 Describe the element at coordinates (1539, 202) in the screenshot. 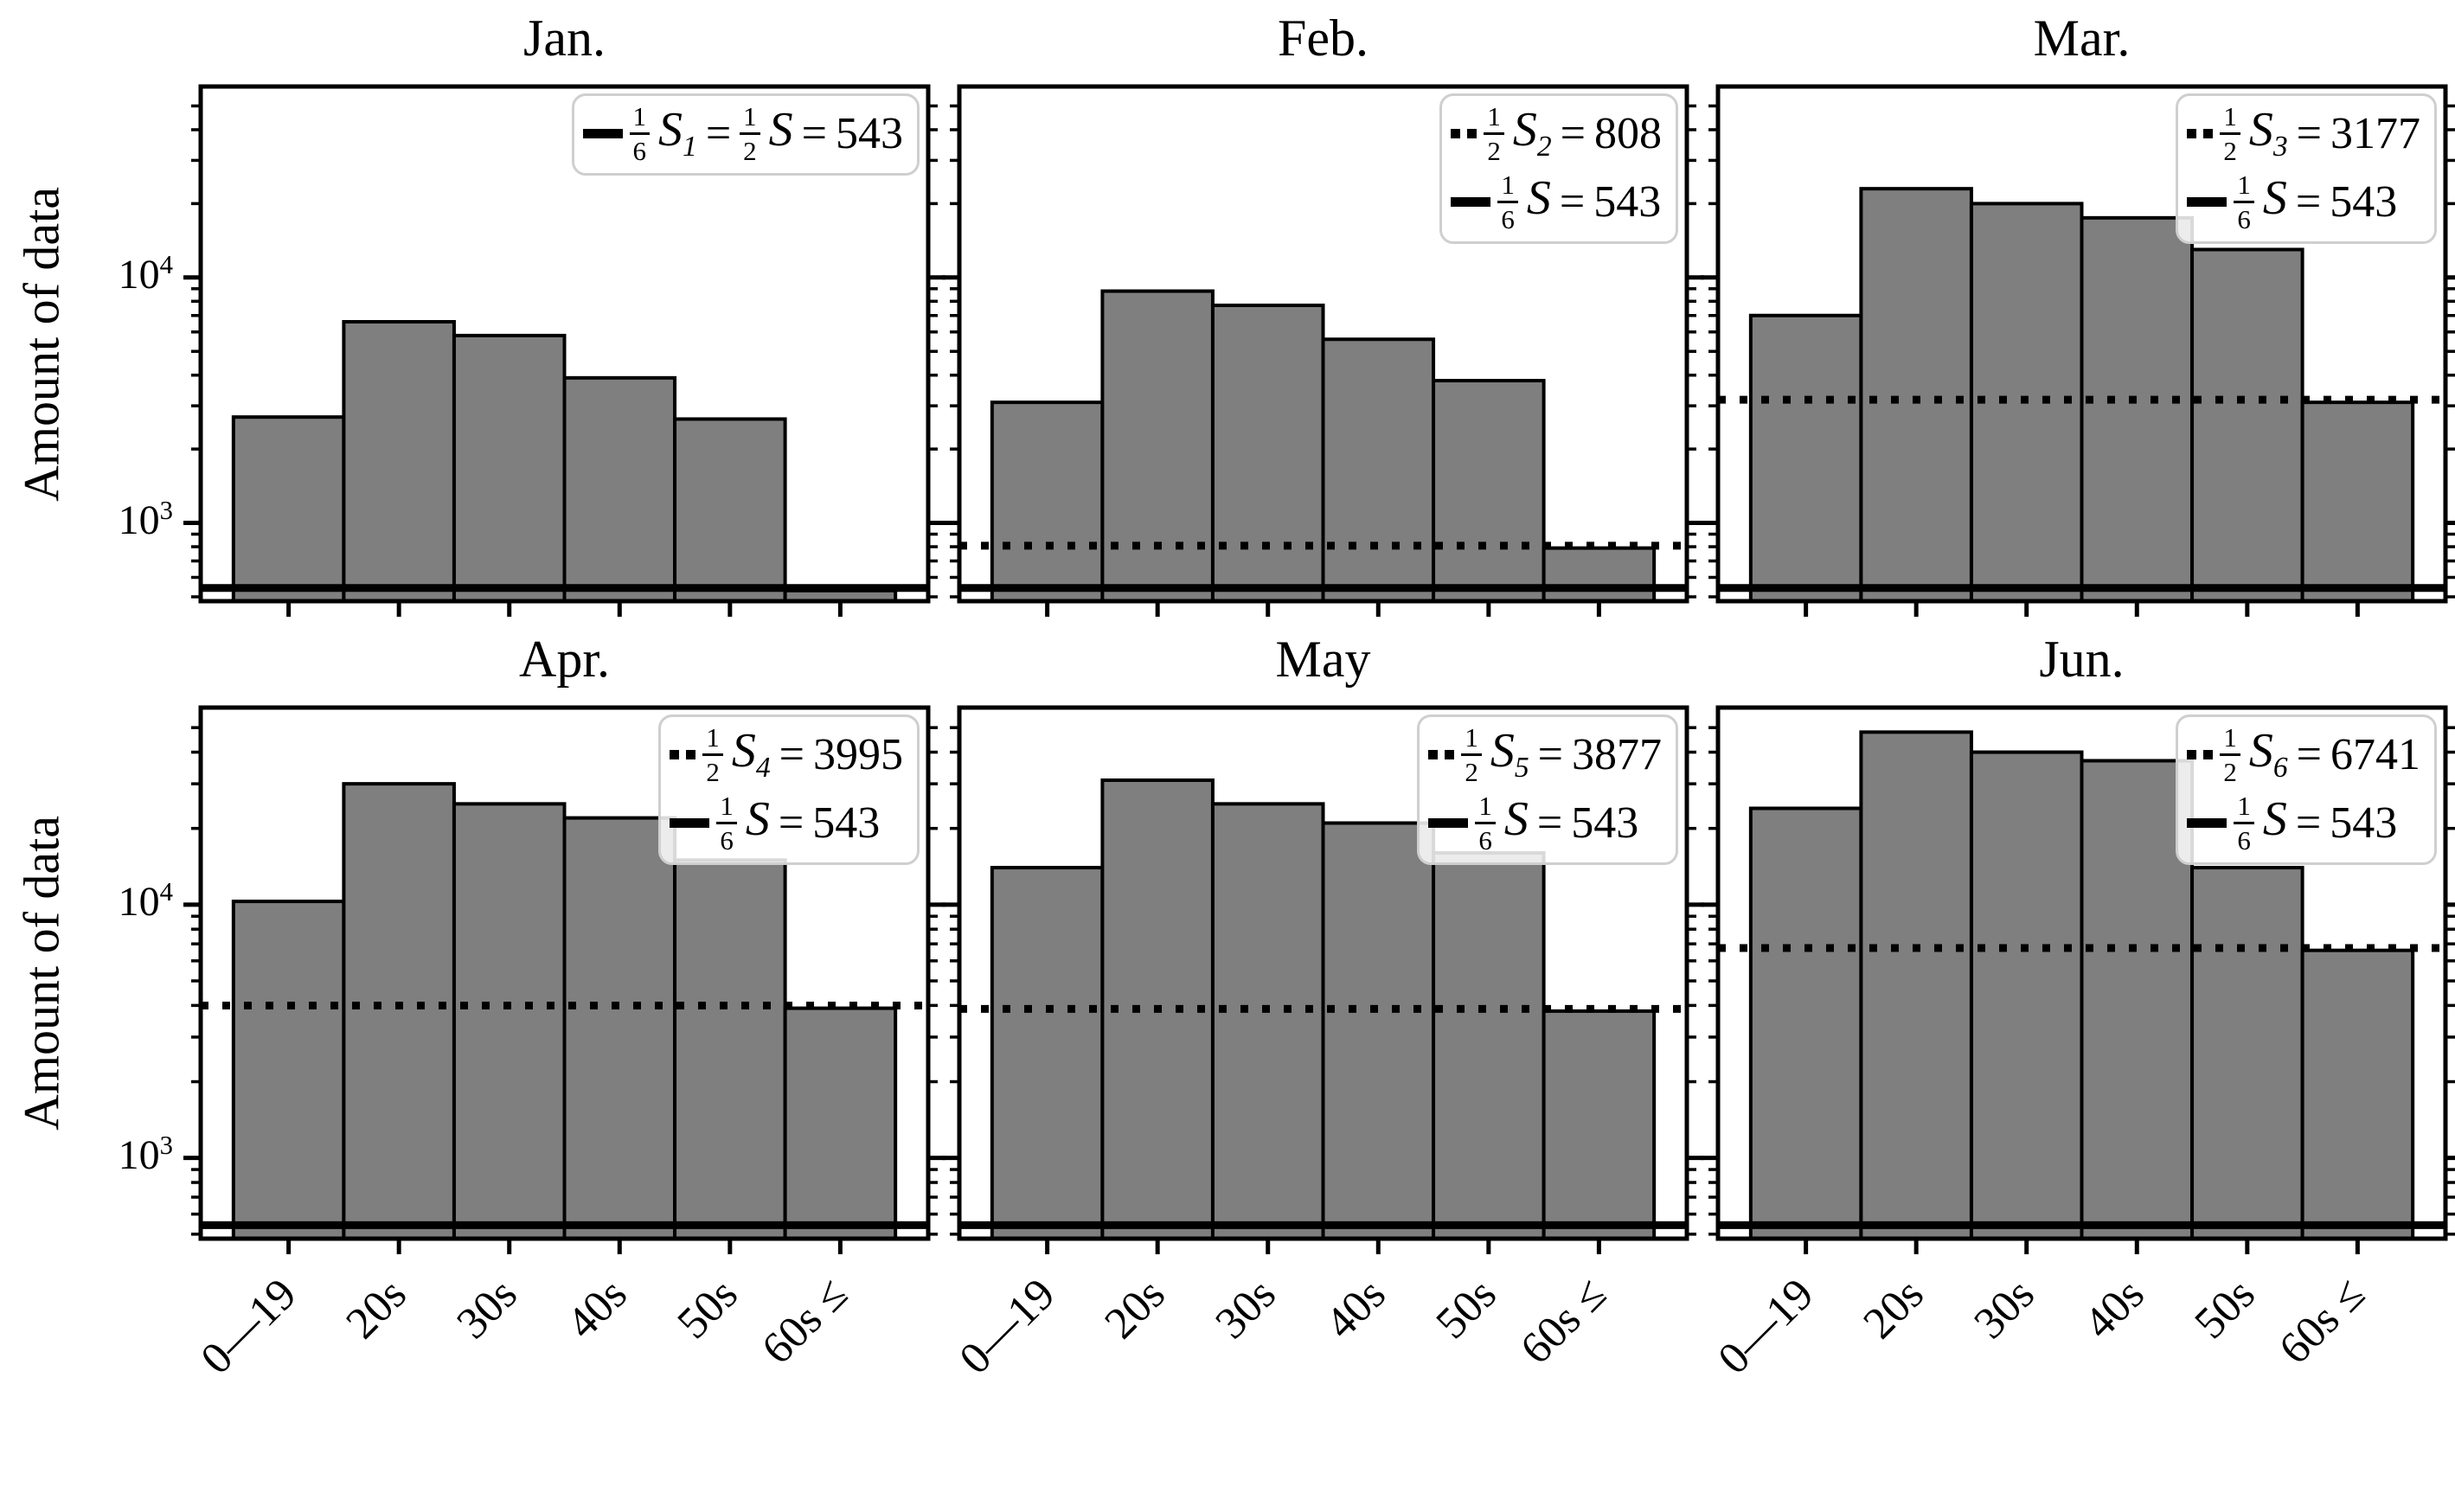

I see `variable: S` at that location.